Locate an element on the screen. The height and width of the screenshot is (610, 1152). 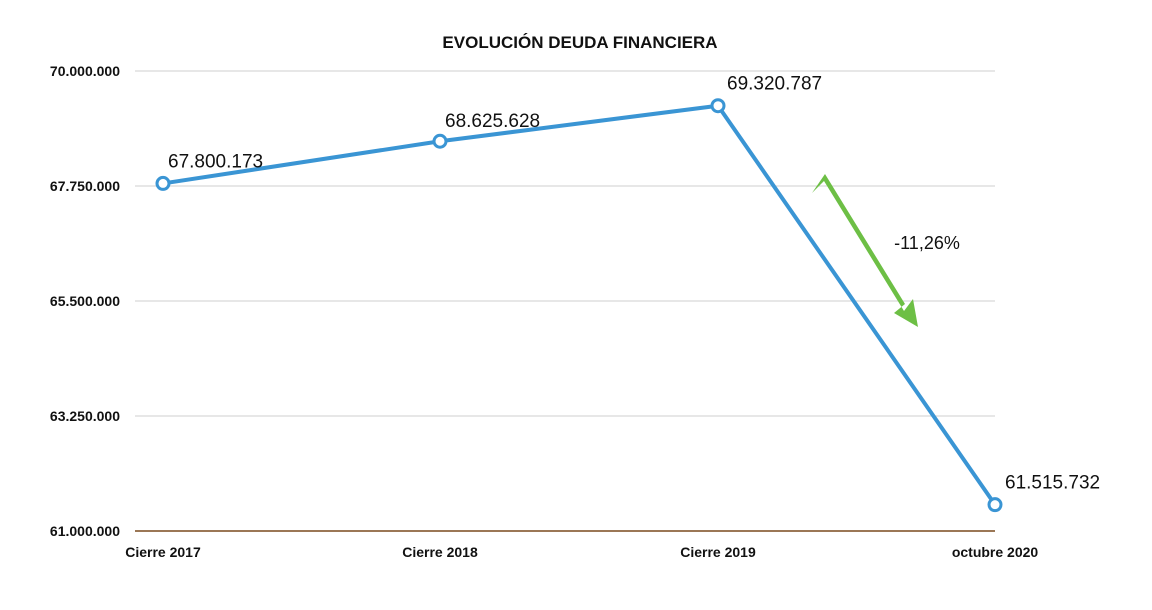
y-tick-label: 67.750.000 is located at coordinates (85, 186).